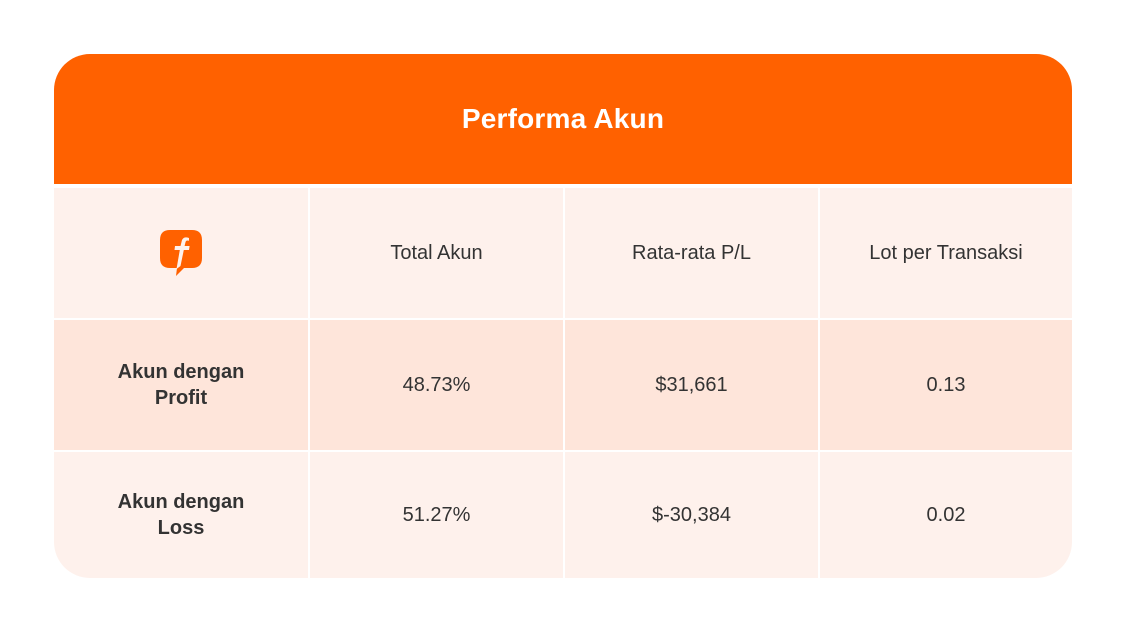 Image resolution: width=1125 pixels, height=633 pixels. I want to click on cell-loss-rata-rata-pl: $-30,384, so click(691, 515).